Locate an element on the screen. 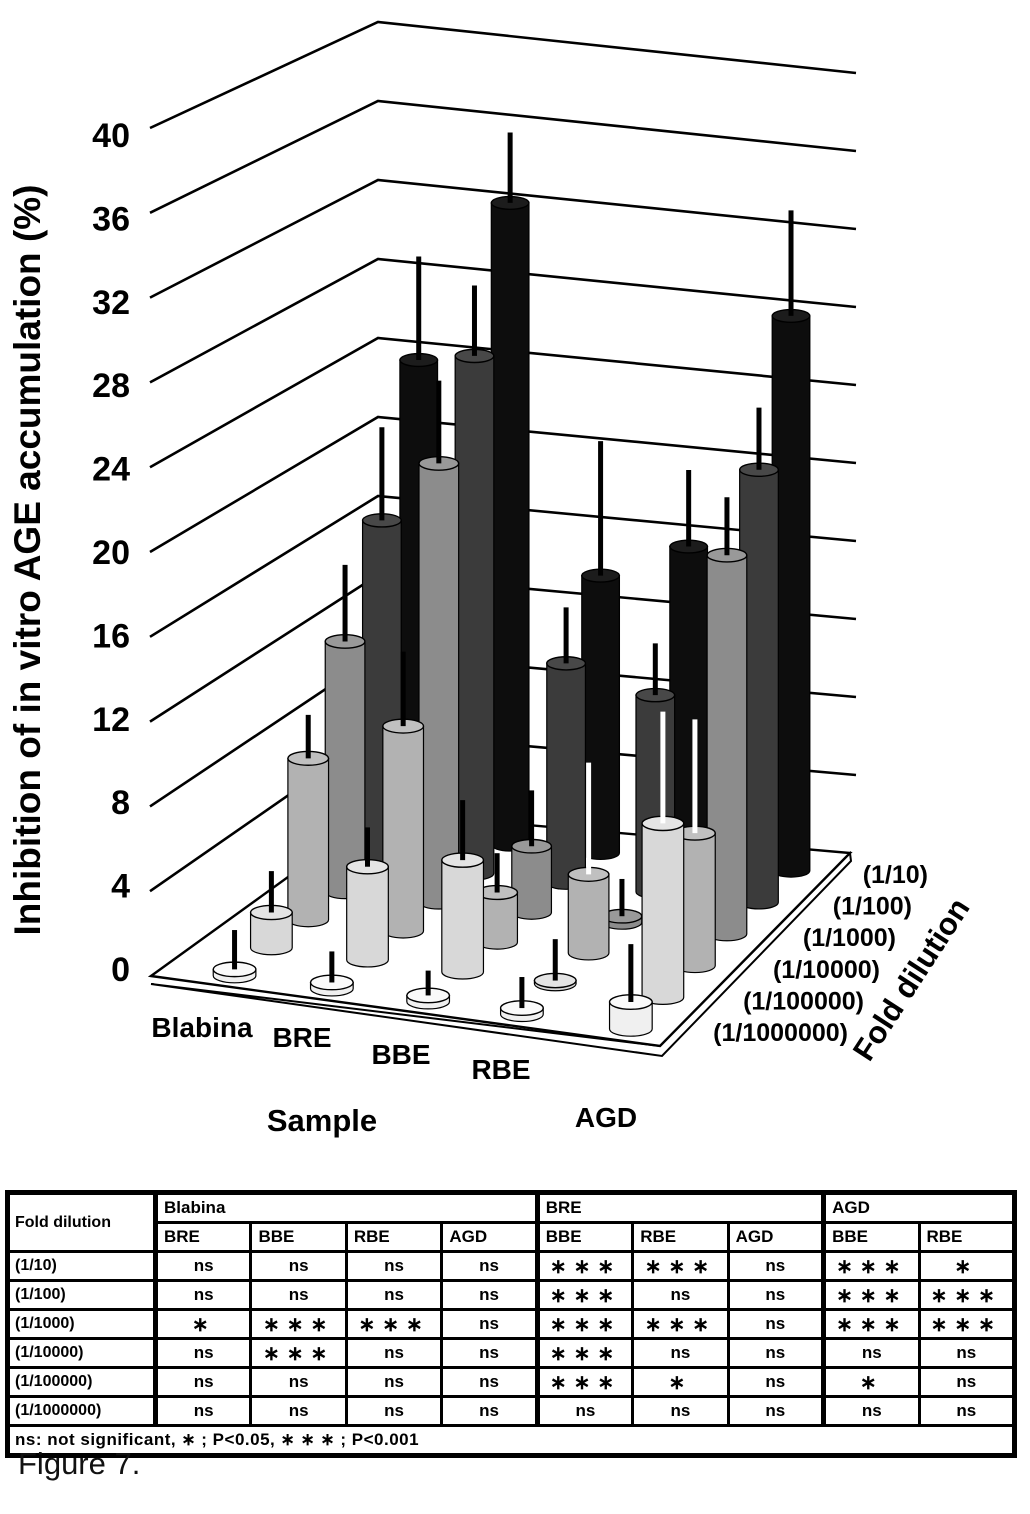  x-axis-title: Sample is located at coordinates (322, 1120).